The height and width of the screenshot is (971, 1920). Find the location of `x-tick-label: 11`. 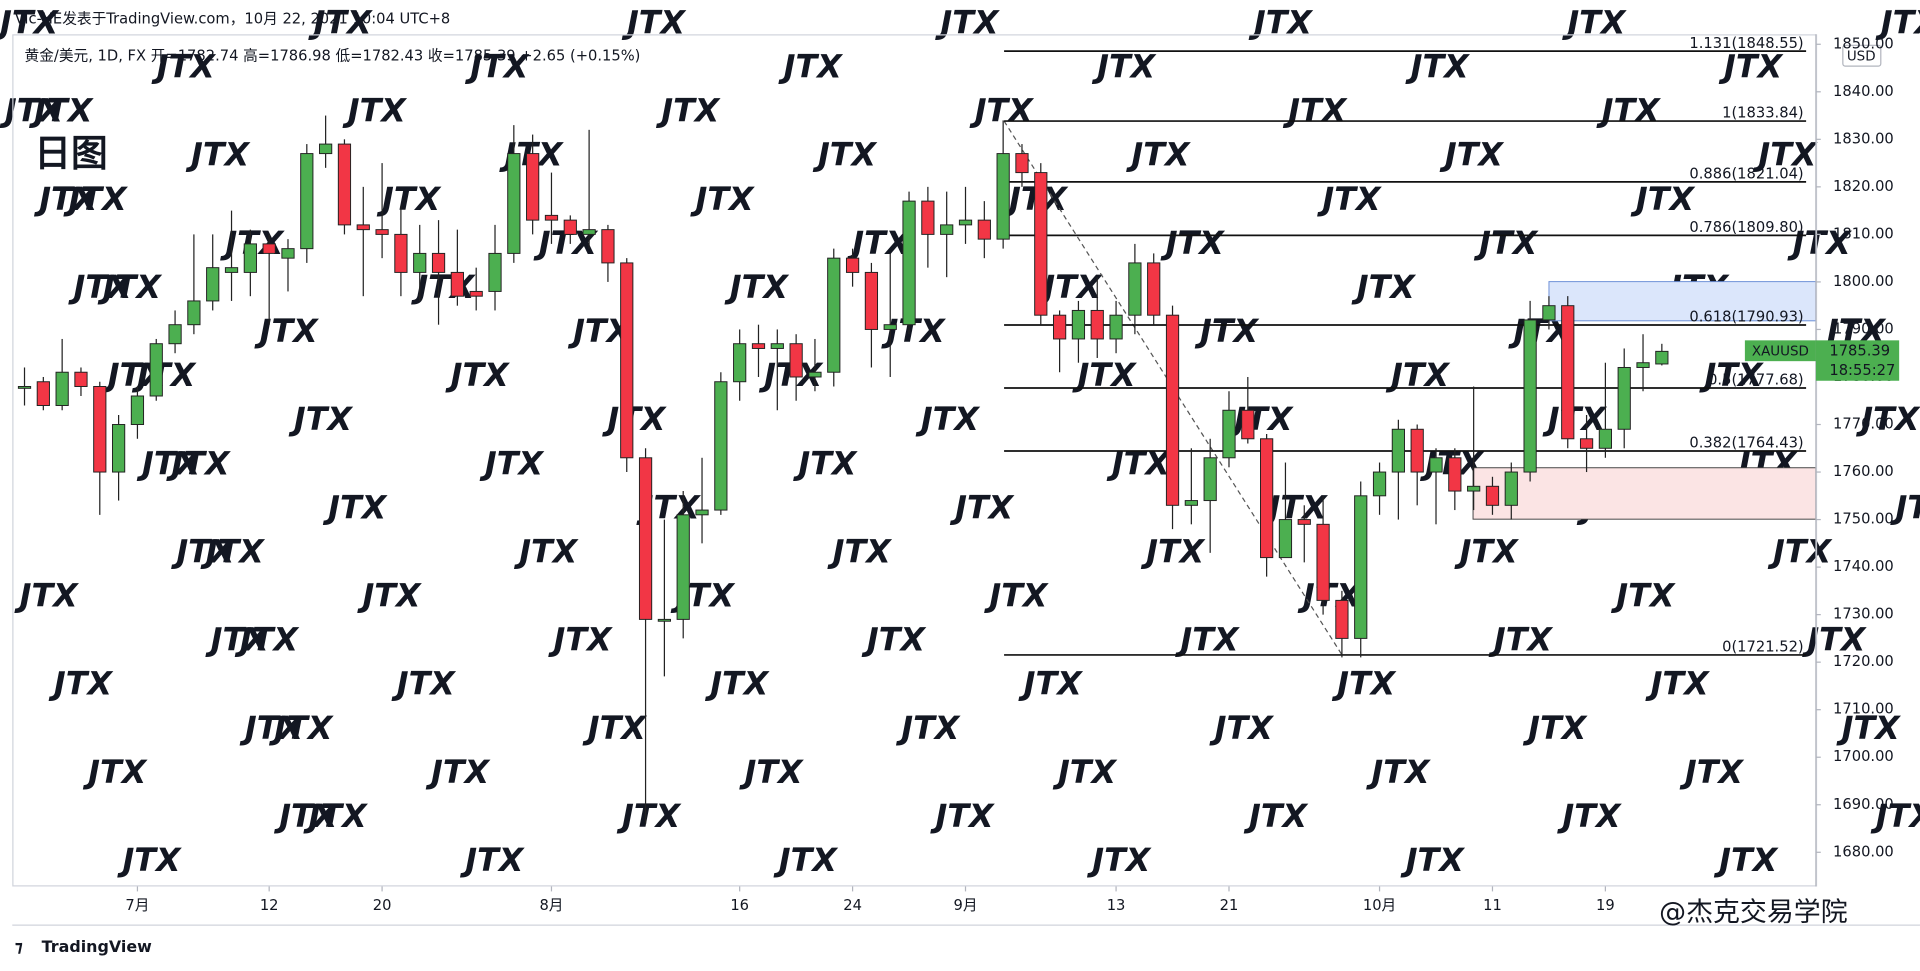

x-tick-label: 11 is located at coordinates (1492, 905).